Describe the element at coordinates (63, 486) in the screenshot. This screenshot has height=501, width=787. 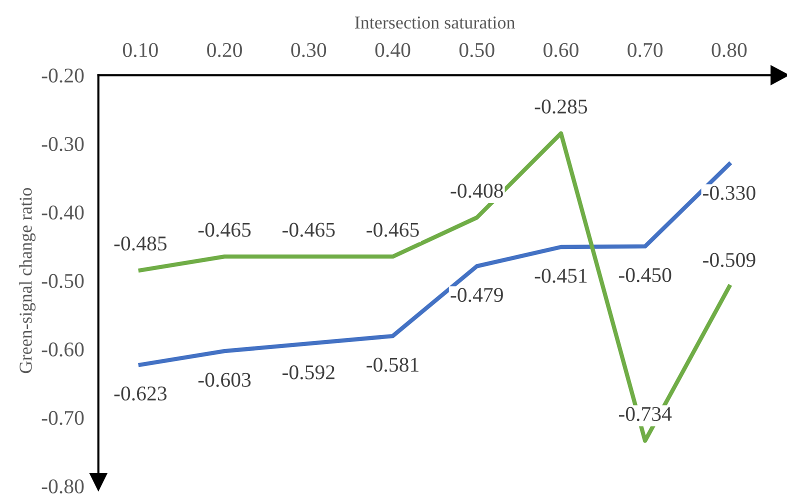
I see `y-tick-label: -0.80` at that location.